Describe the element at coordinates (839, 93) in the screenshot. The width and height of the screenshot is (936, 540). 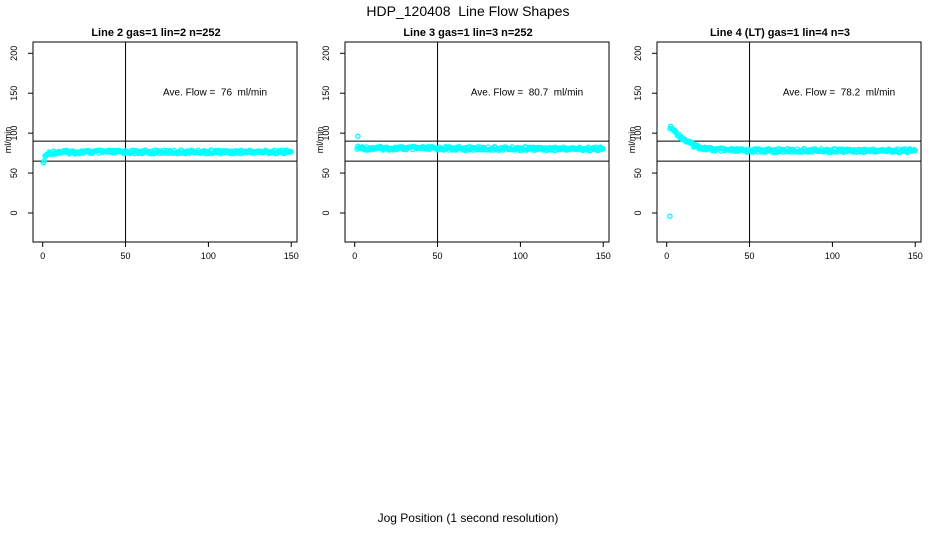
I see `panel-line4-ave-flow-annotation: Ave. Flow = 78.2 ml/min` at that location.